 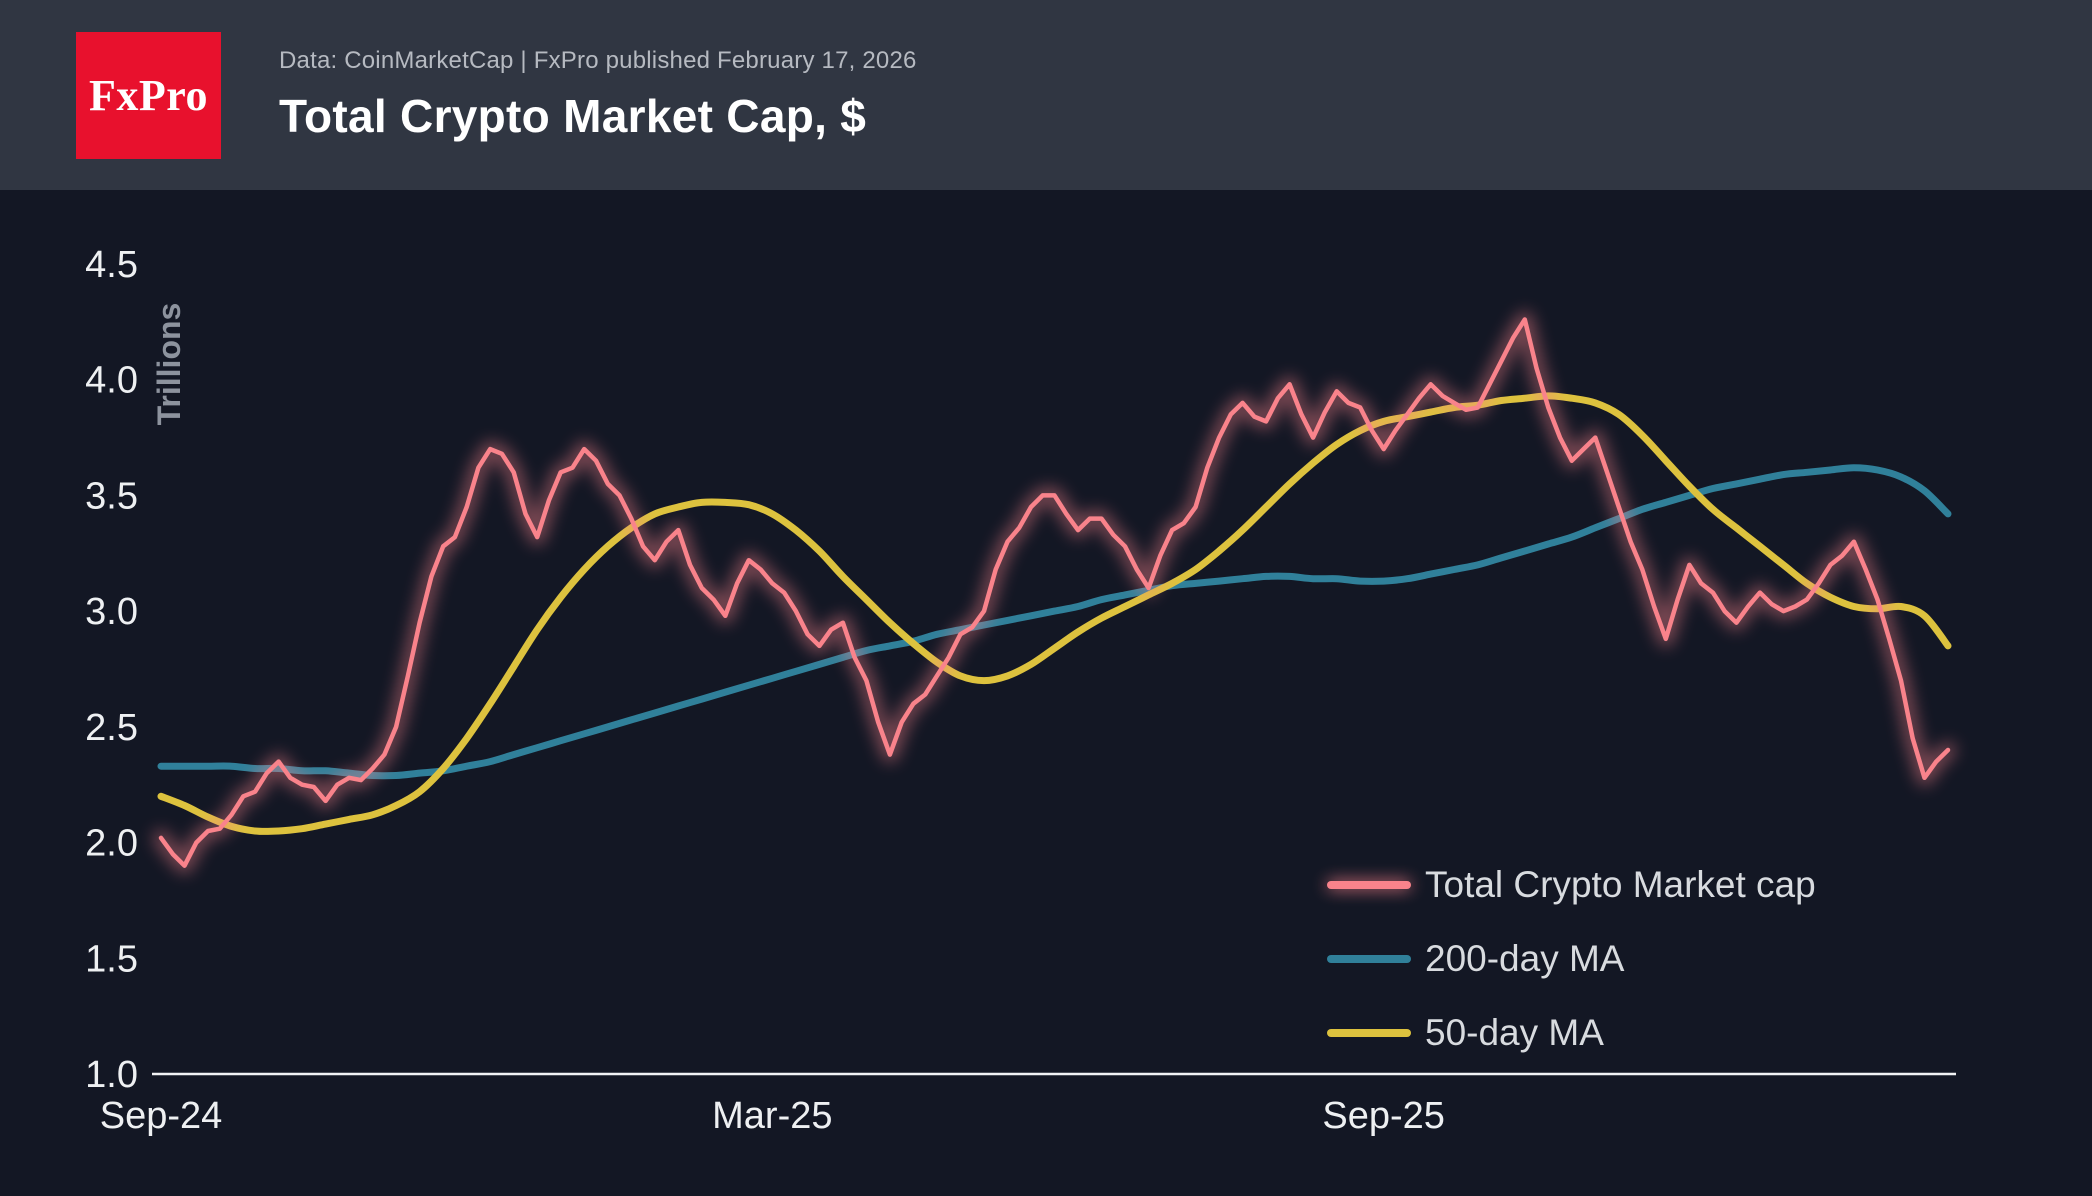 What do you see at coordinates (111, 381) in the screenshot?
I see `svg-text: 4.0` at bounding box center [111, 381].